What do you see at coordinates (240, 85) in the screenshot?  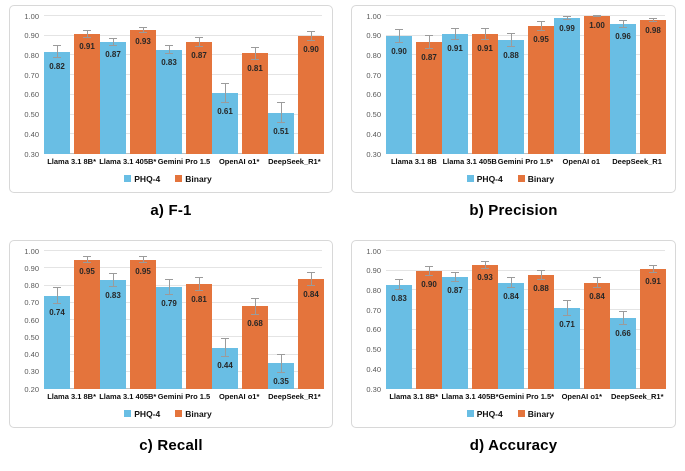 I see `bar-group: 0.61 0.81` at bounding box center [240, 85].